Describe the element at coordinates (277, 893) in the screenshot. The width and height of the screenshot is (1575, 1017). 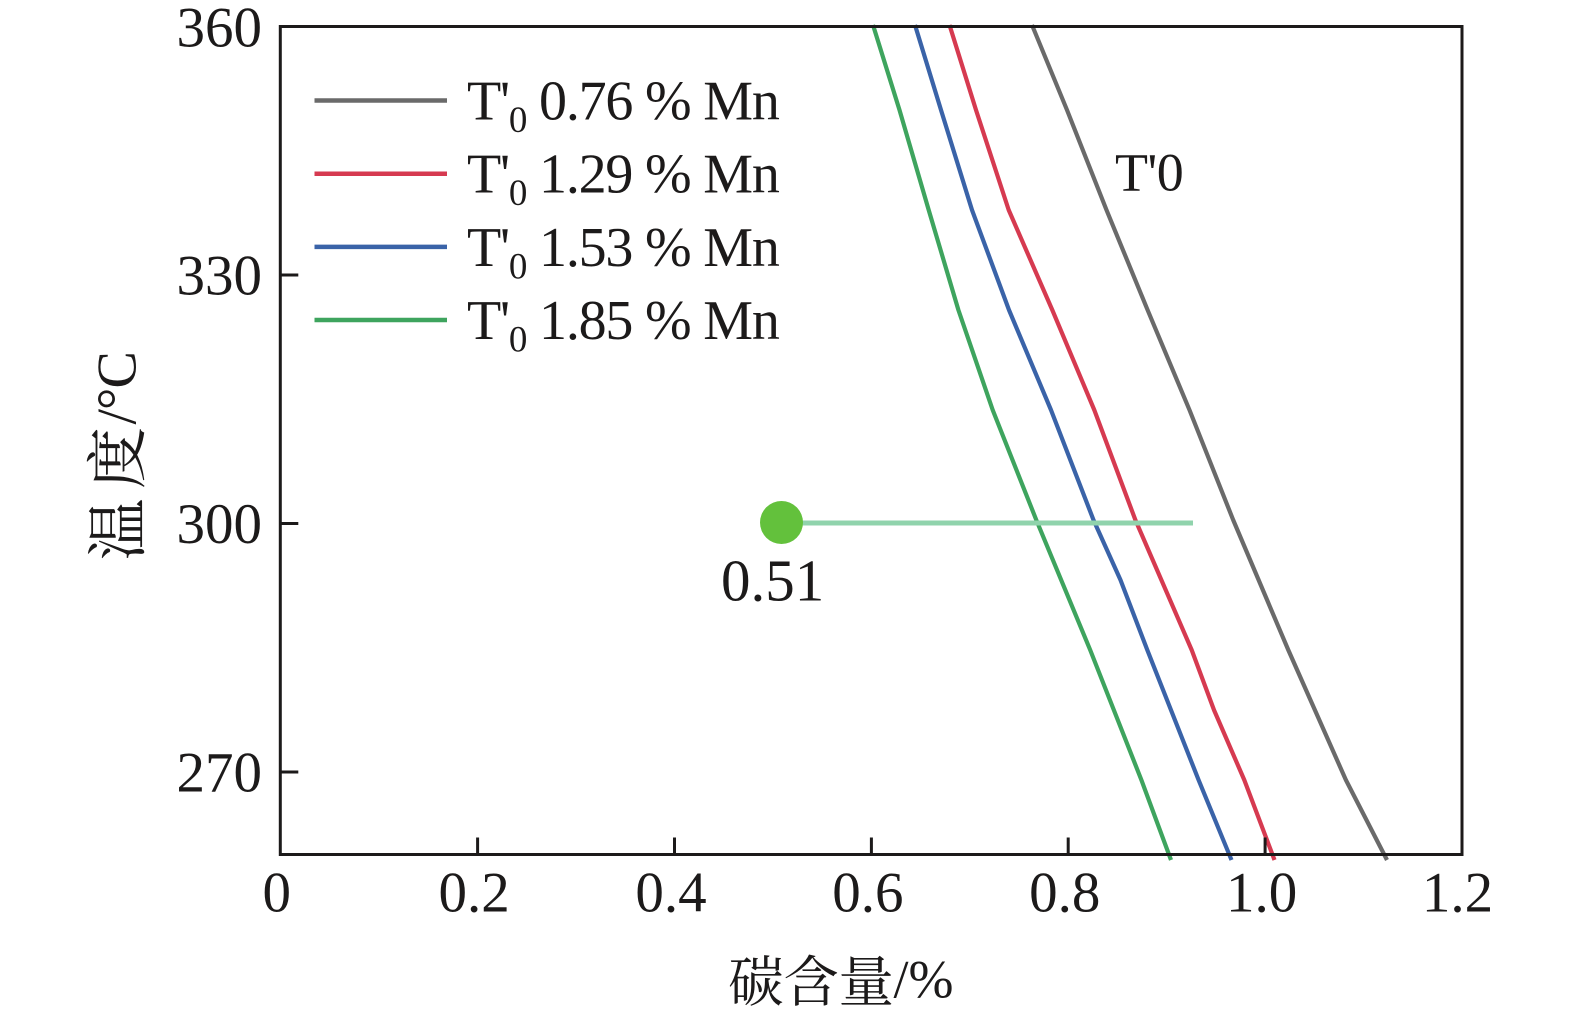
I see `svg-text: 0` at that location.